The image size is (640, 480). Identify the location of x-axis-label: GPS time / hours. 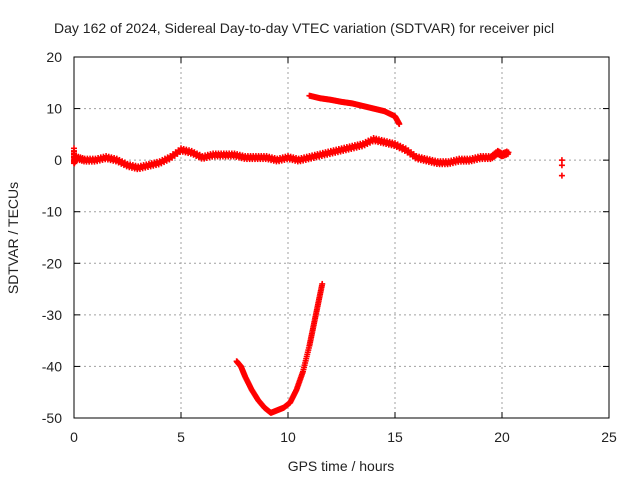
(341, 466).